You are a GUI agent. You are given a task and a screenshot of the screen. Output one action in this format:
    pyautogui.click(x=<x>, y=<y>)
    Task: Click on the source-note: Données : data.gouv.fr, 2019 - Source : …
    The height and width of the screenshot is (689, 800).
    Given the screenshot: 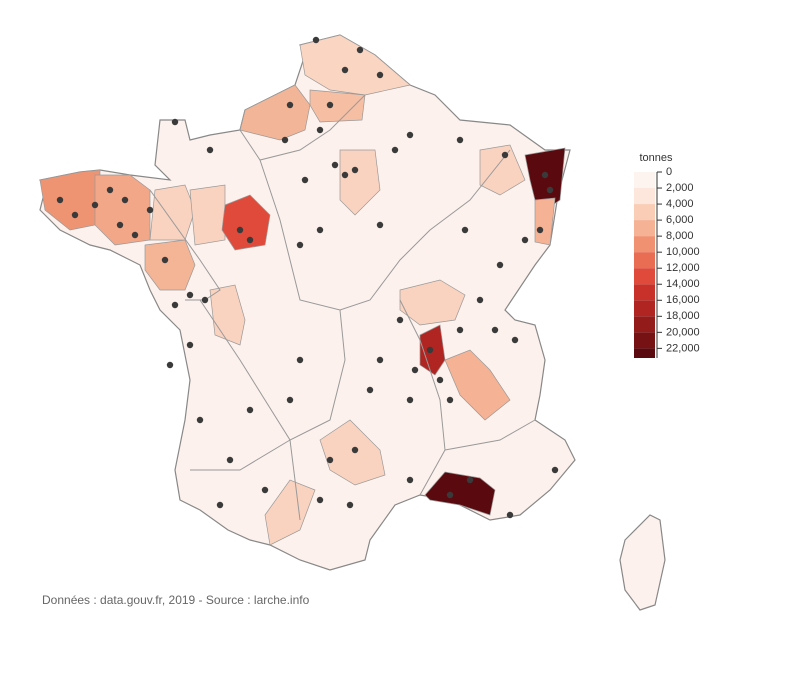 What is the action you would take?
    pyautogui.click(x=176, y=600)
    